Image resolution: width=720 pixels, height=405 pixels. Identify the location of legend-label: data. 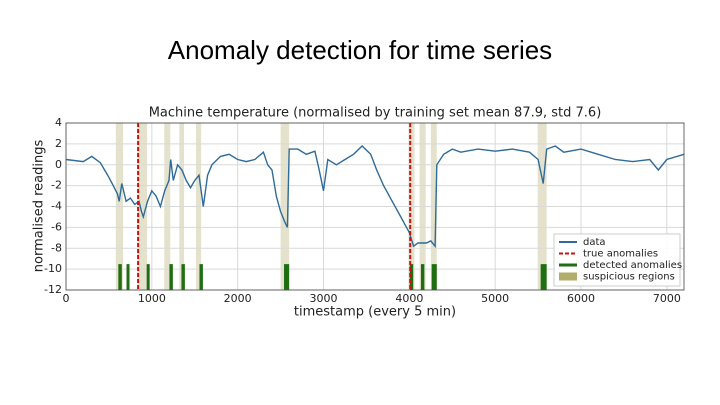
(594, 242).